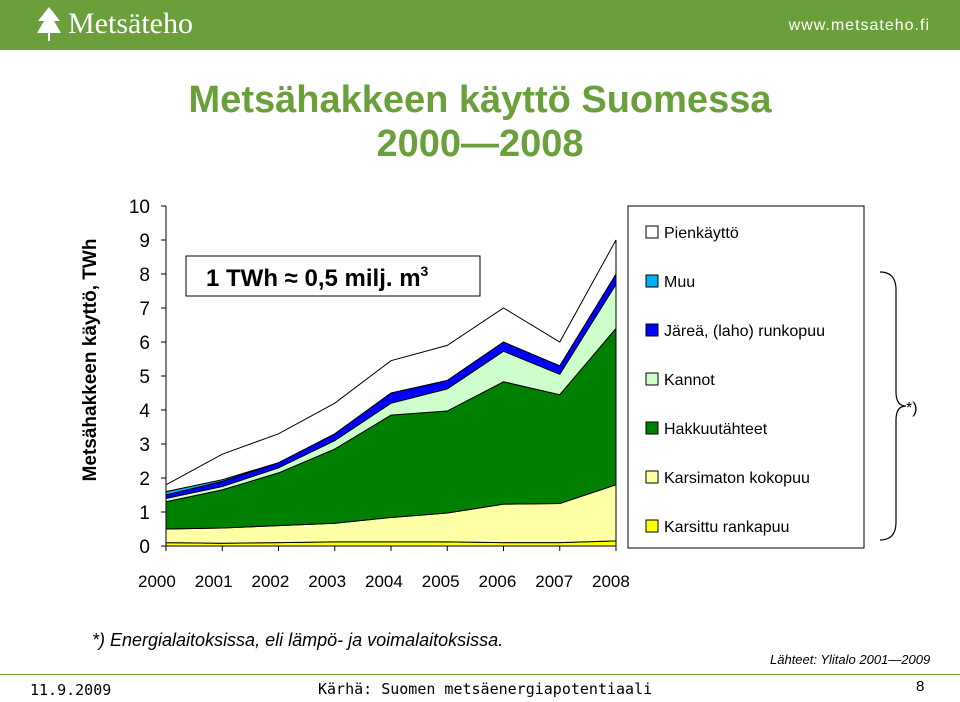  What do you see at coordinates (327, 581) in the screenshot?
I see `x-tick-label: 2003` at bounding box center [327, 581].